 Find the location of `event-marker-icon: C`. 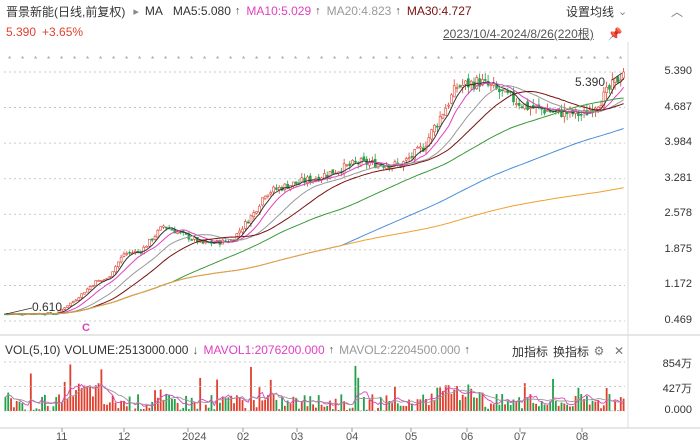

event-marker-icon: C is located at coordinates (86, 328).